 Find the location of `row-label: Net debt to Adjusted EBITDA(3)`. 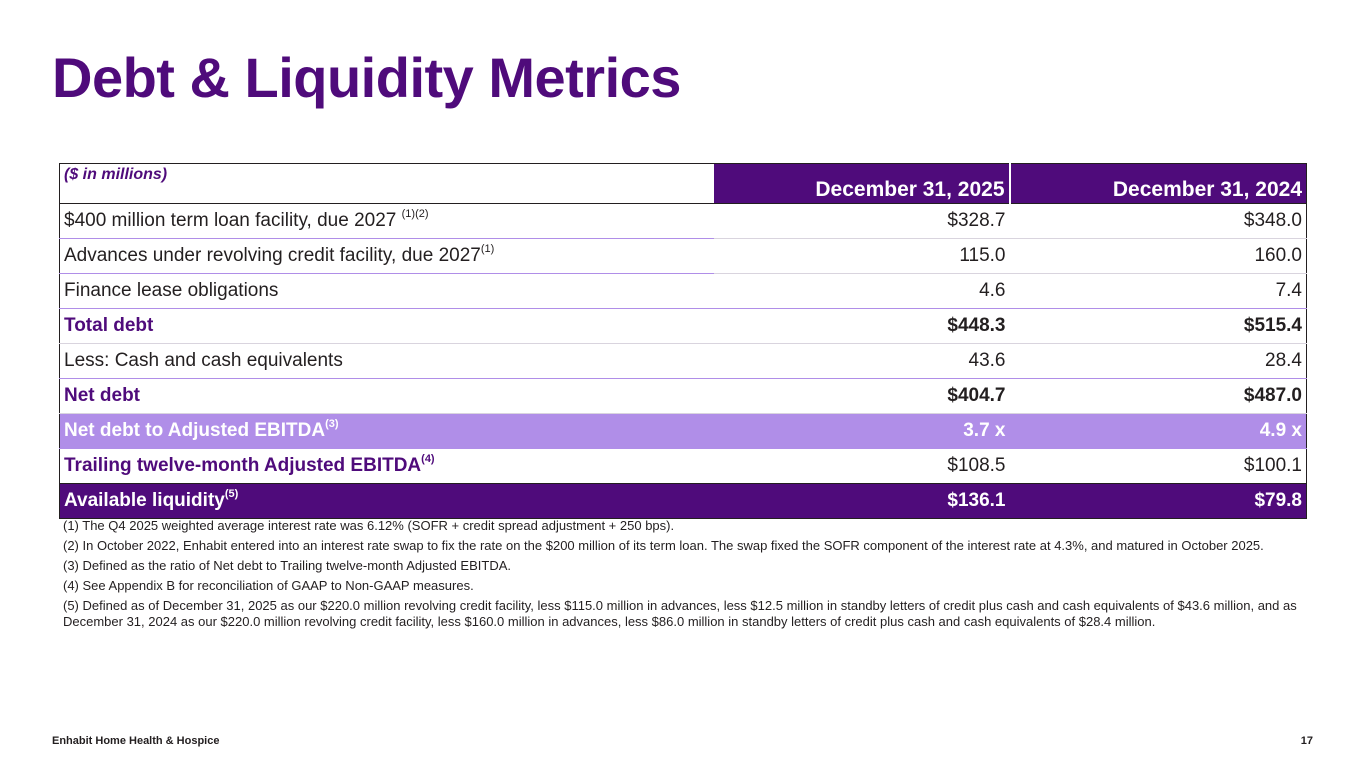

row-label: Net debt to Adjusted EBITDA(3) is located at coordinates (386, 431).